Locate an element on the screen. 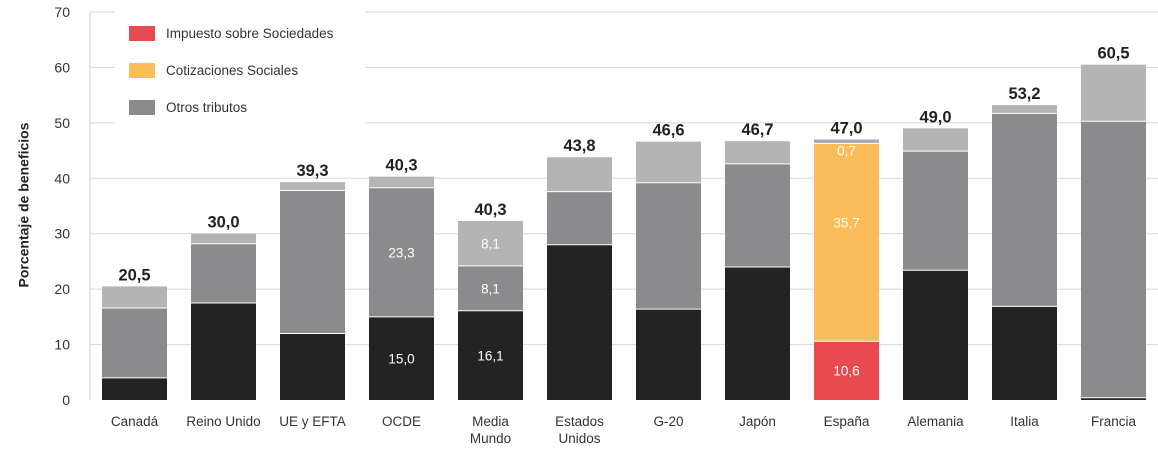  total-label: 46,6 is located at coordinates (668, 131).